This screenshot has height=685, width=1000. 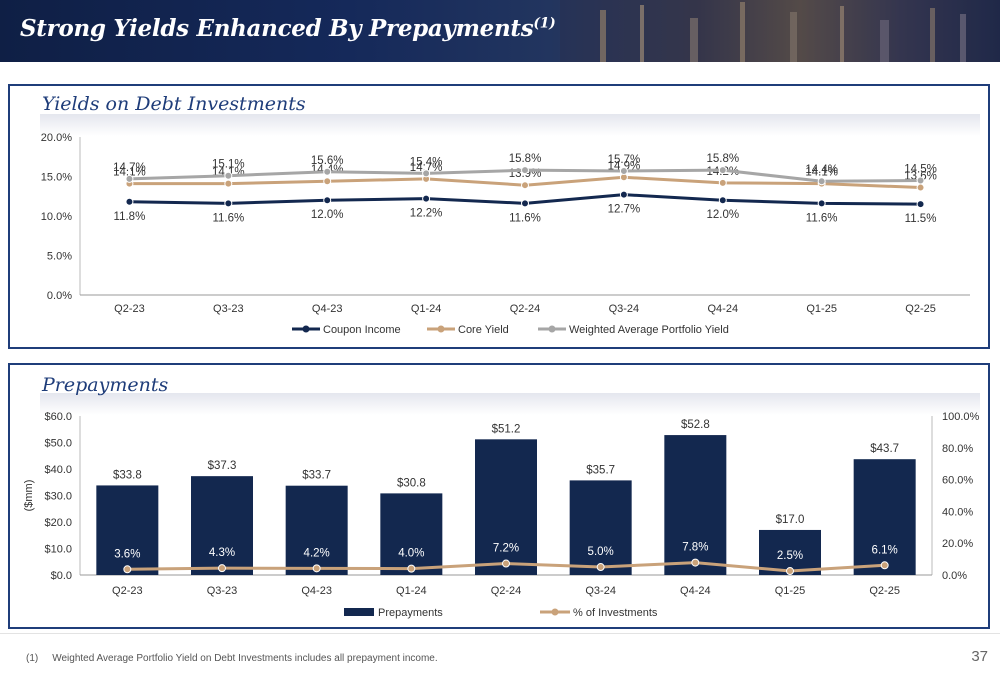 What do you see at coordinates (884, 591) in the screenshot?
I see `x-tick-label: Q2-25` at bounding box center [884, 591].